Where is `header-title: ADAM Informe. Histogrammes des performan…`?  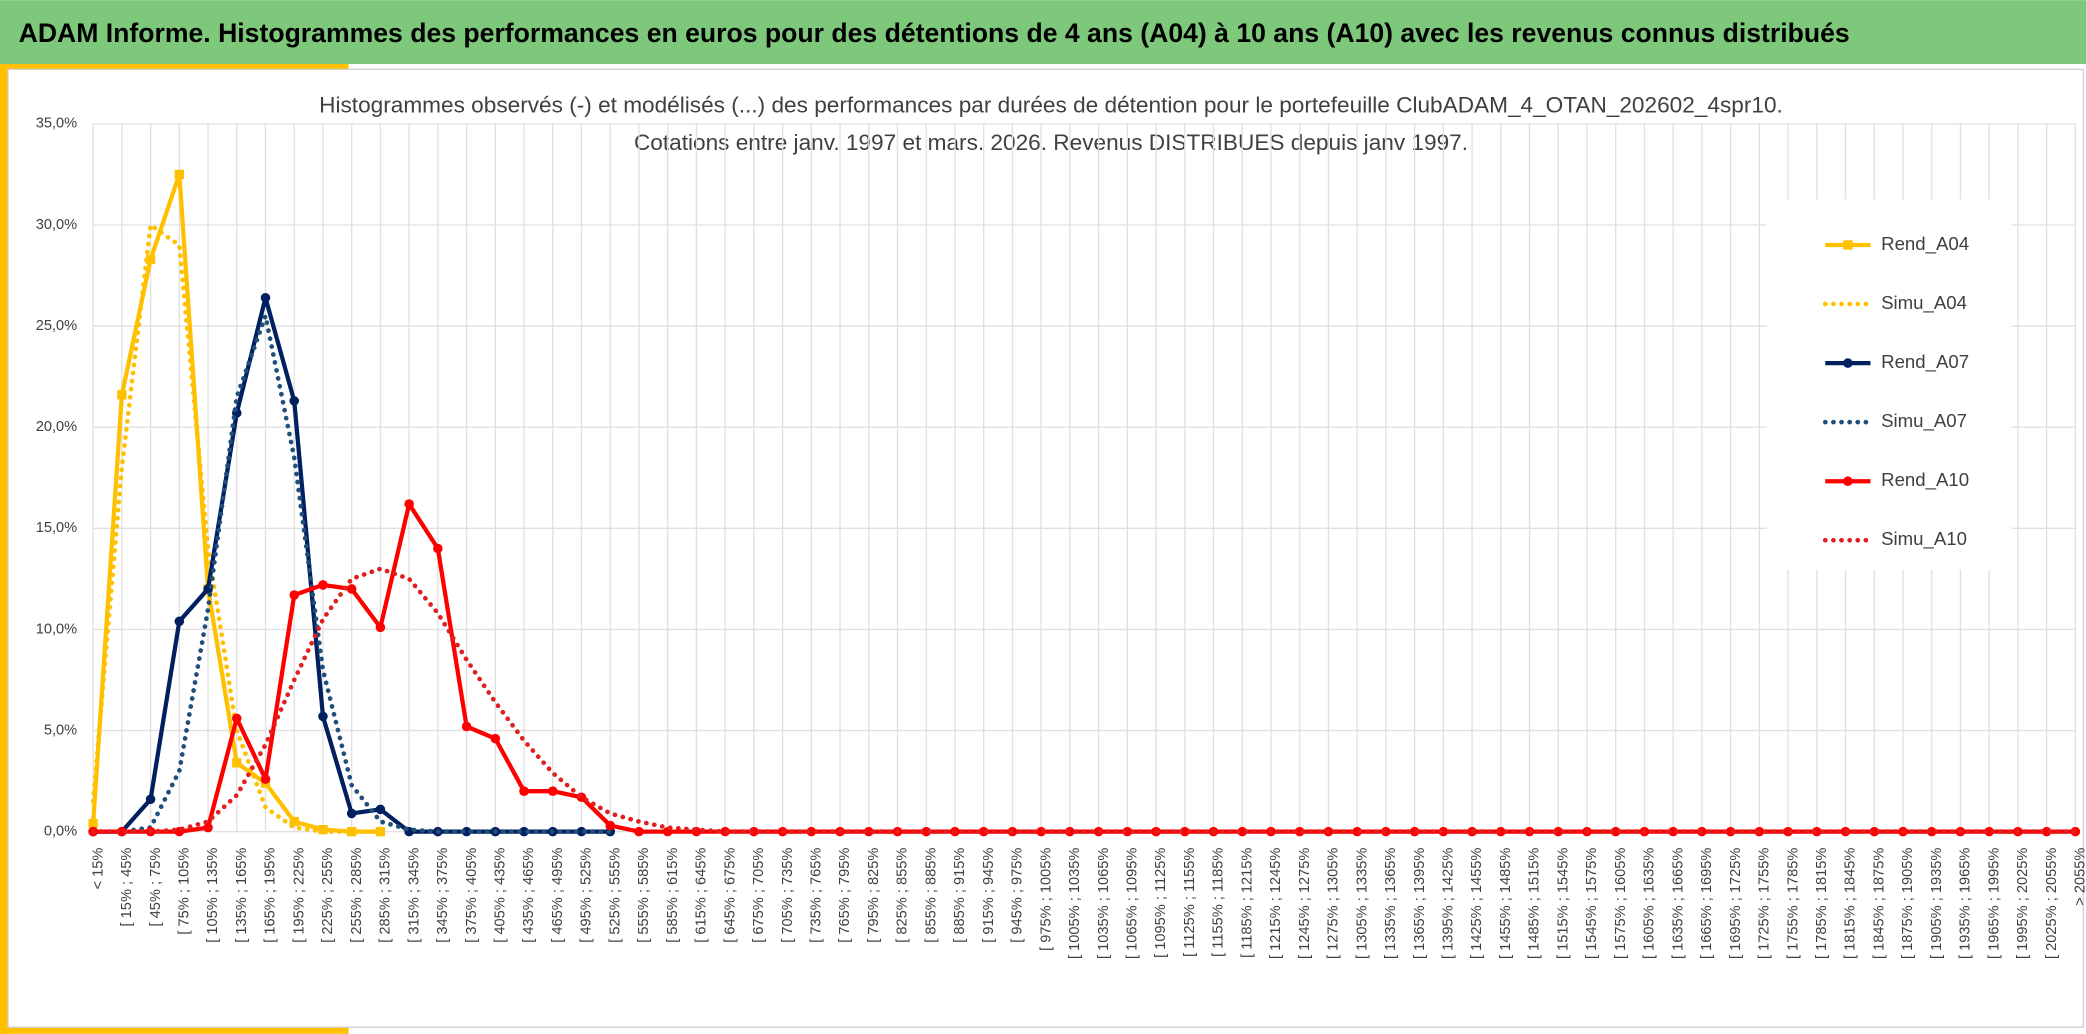
header-title: ADAM Informe. Histogrammes des performan… is located at coordinates (934, 33).